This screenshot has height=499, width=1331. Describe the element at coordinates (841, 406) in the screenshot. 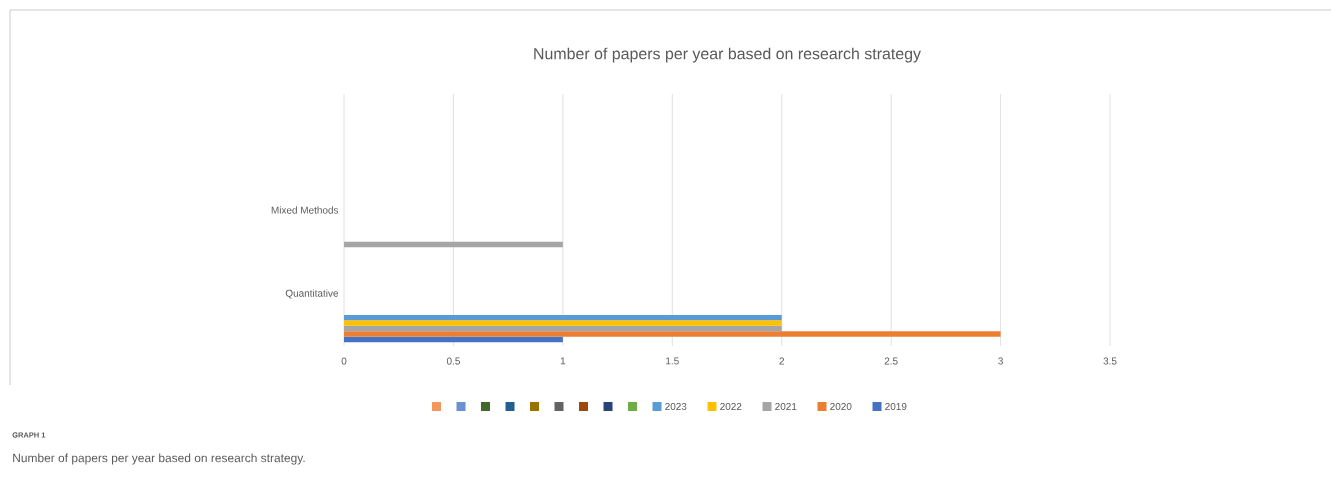

I see `legend-label: 2020` at that location.